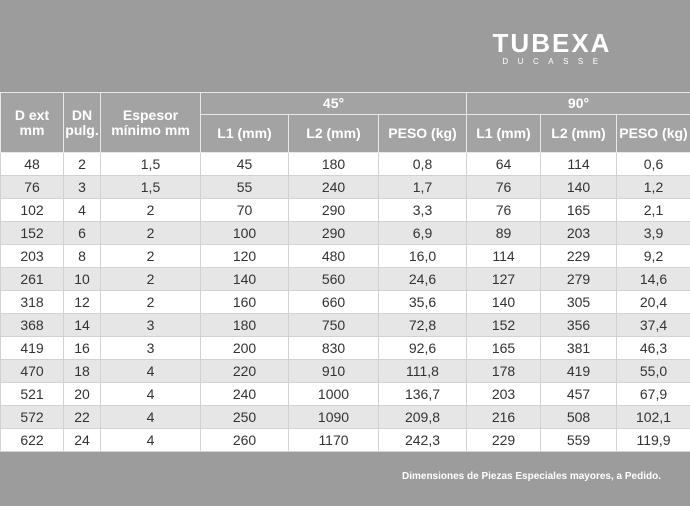 This screenshot has width=690, height=506. What do you see at coordinates (32, 302) in the screenshot?
I see `table-cell: 318` at bounding box center [32, 302].